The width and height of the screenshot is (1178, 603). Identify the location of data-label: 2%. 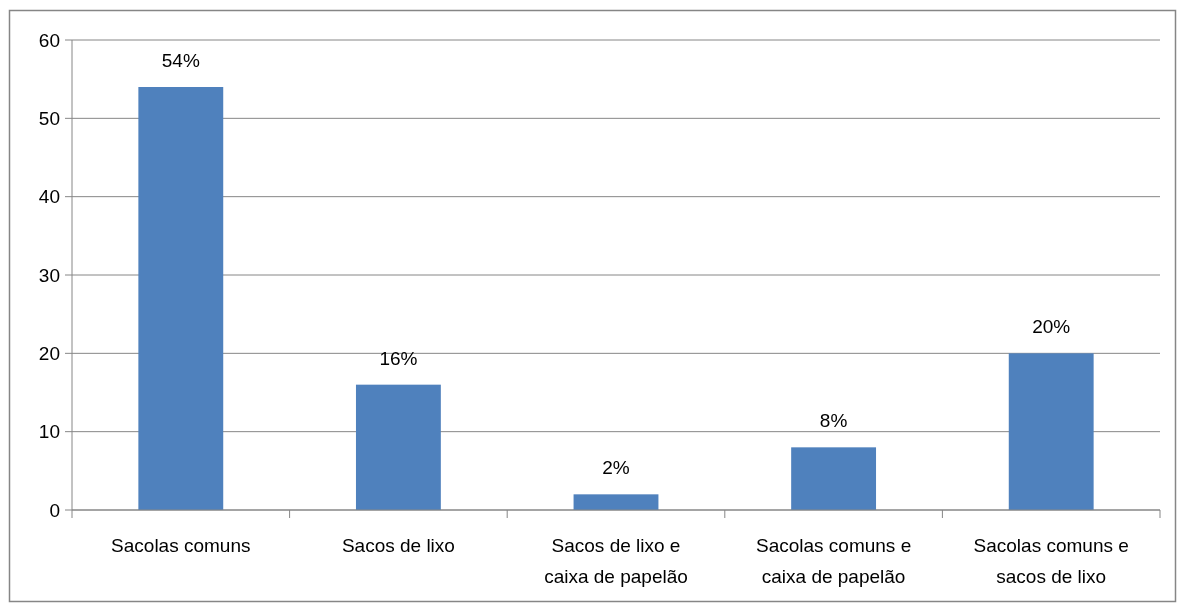
(616, 468).